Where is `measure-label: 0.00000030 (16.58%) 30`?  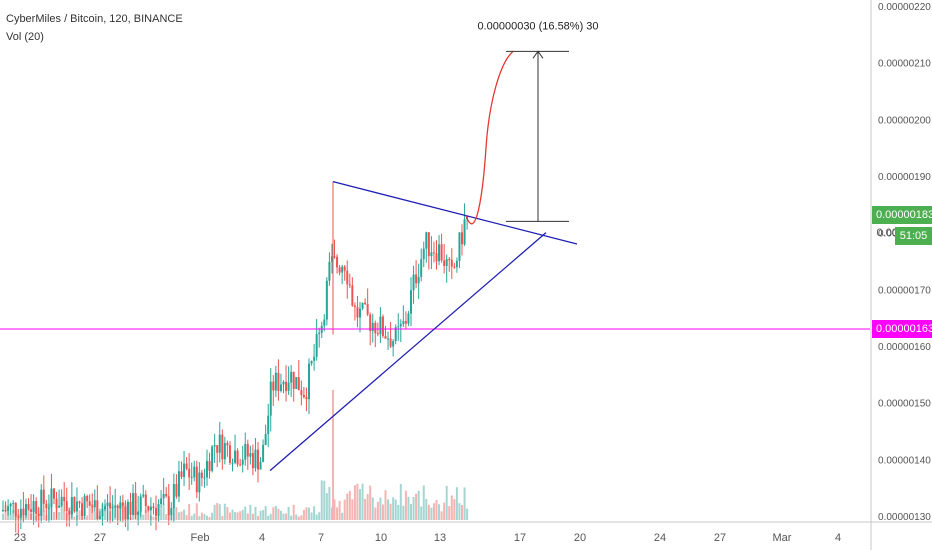 measure-label: 0.00000030 (16.58%) 30 is located at coordinates (537, 26).